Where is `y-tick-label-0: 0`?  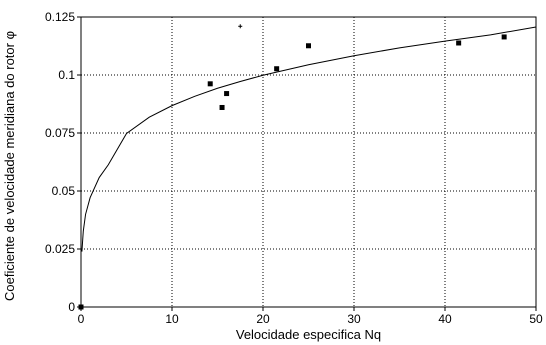 y-tick-label-0: 0 is located at coordinates (71, 307).